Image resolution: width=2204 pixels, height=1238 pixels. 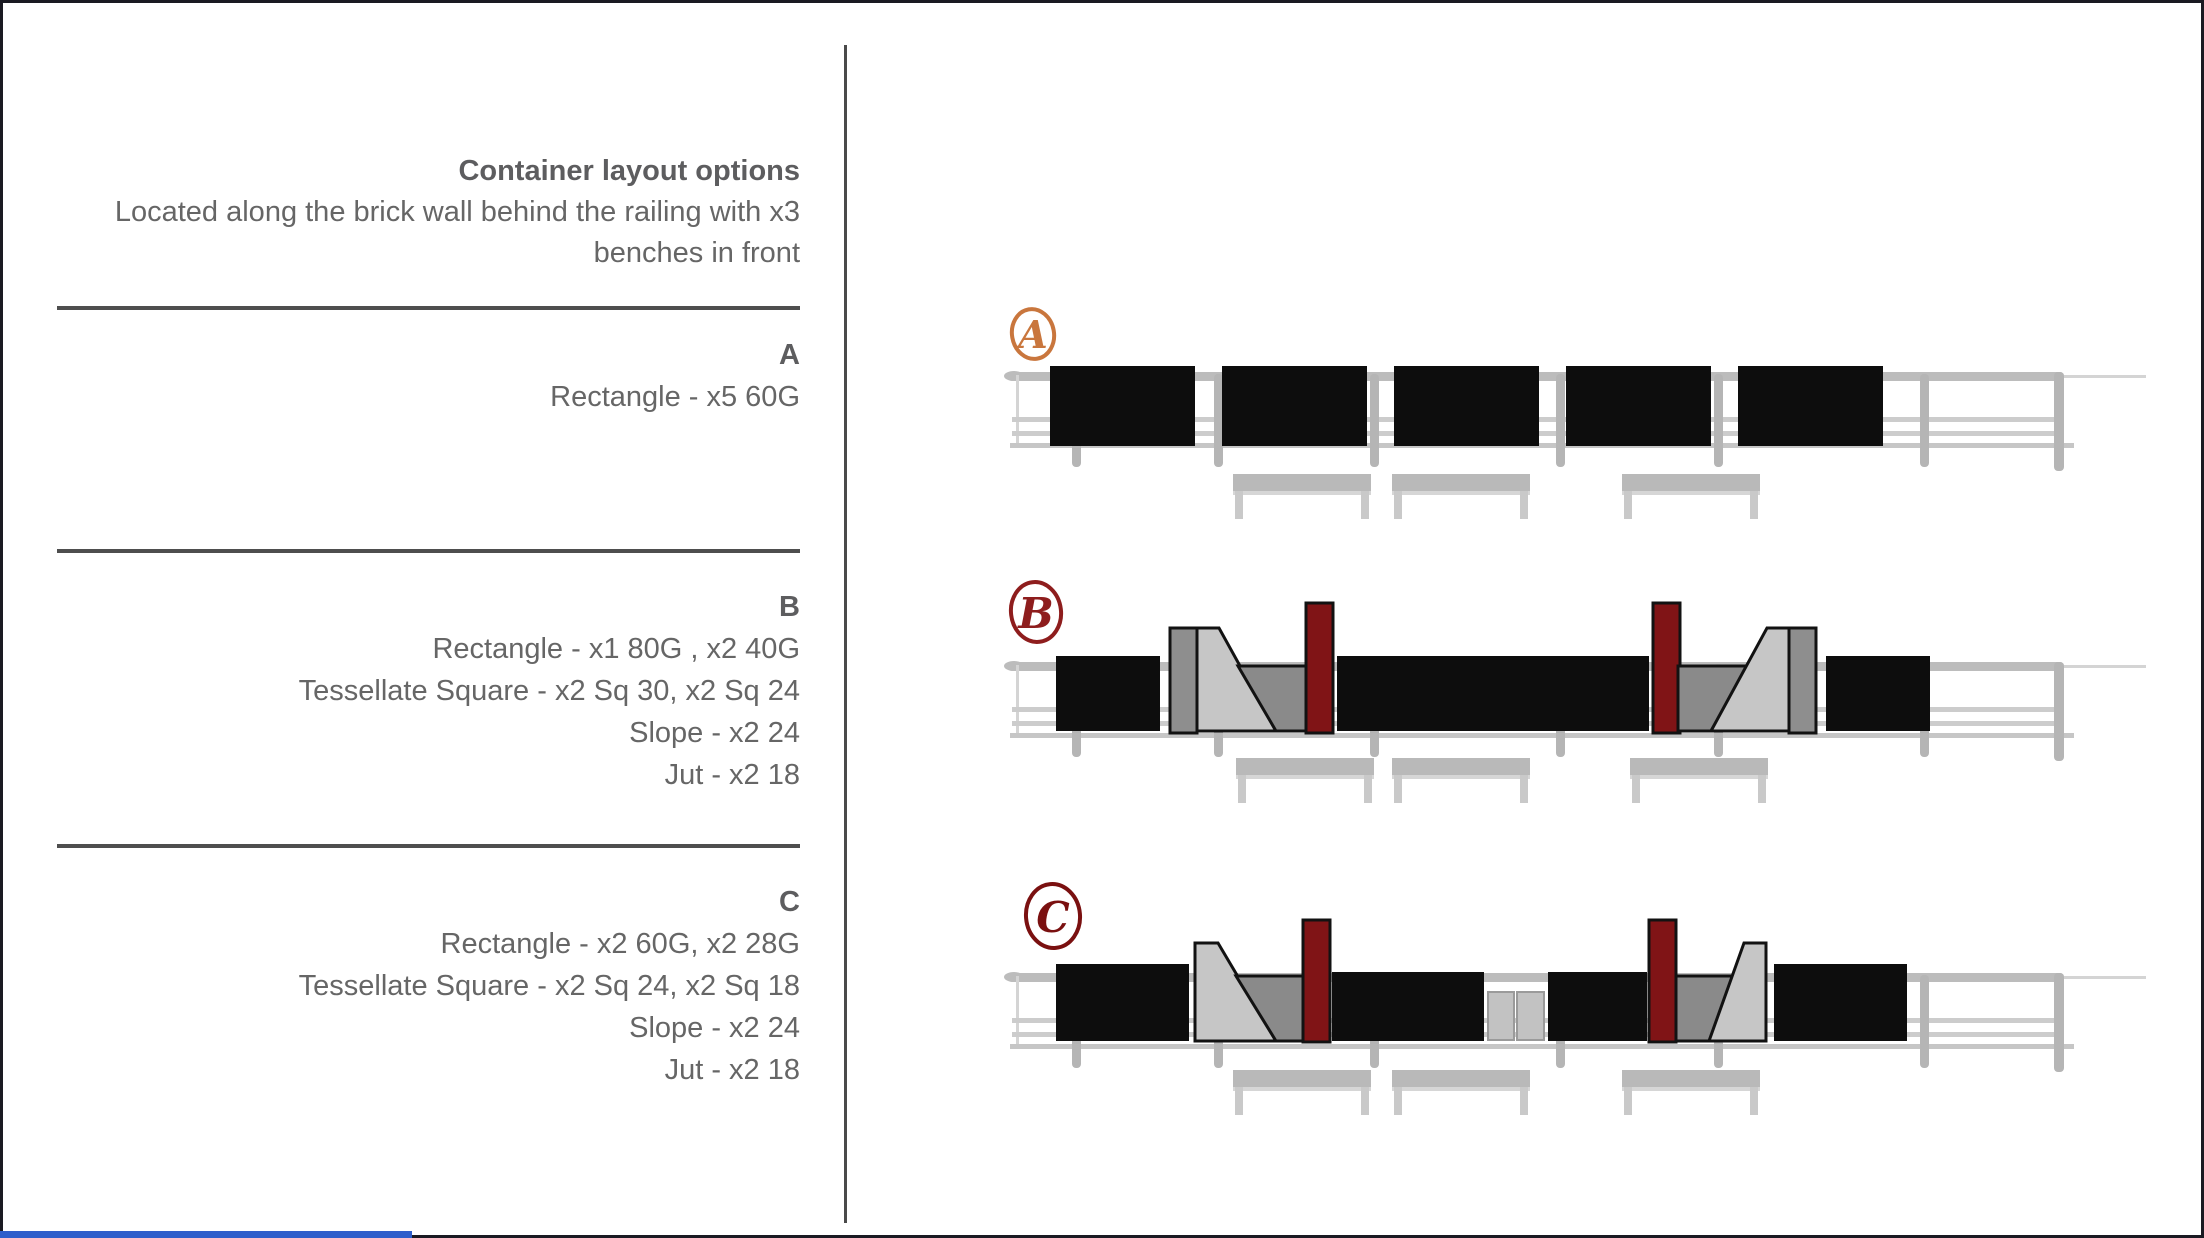 I want to click on bottom-accent-strip, so click(x=206, y=1234).